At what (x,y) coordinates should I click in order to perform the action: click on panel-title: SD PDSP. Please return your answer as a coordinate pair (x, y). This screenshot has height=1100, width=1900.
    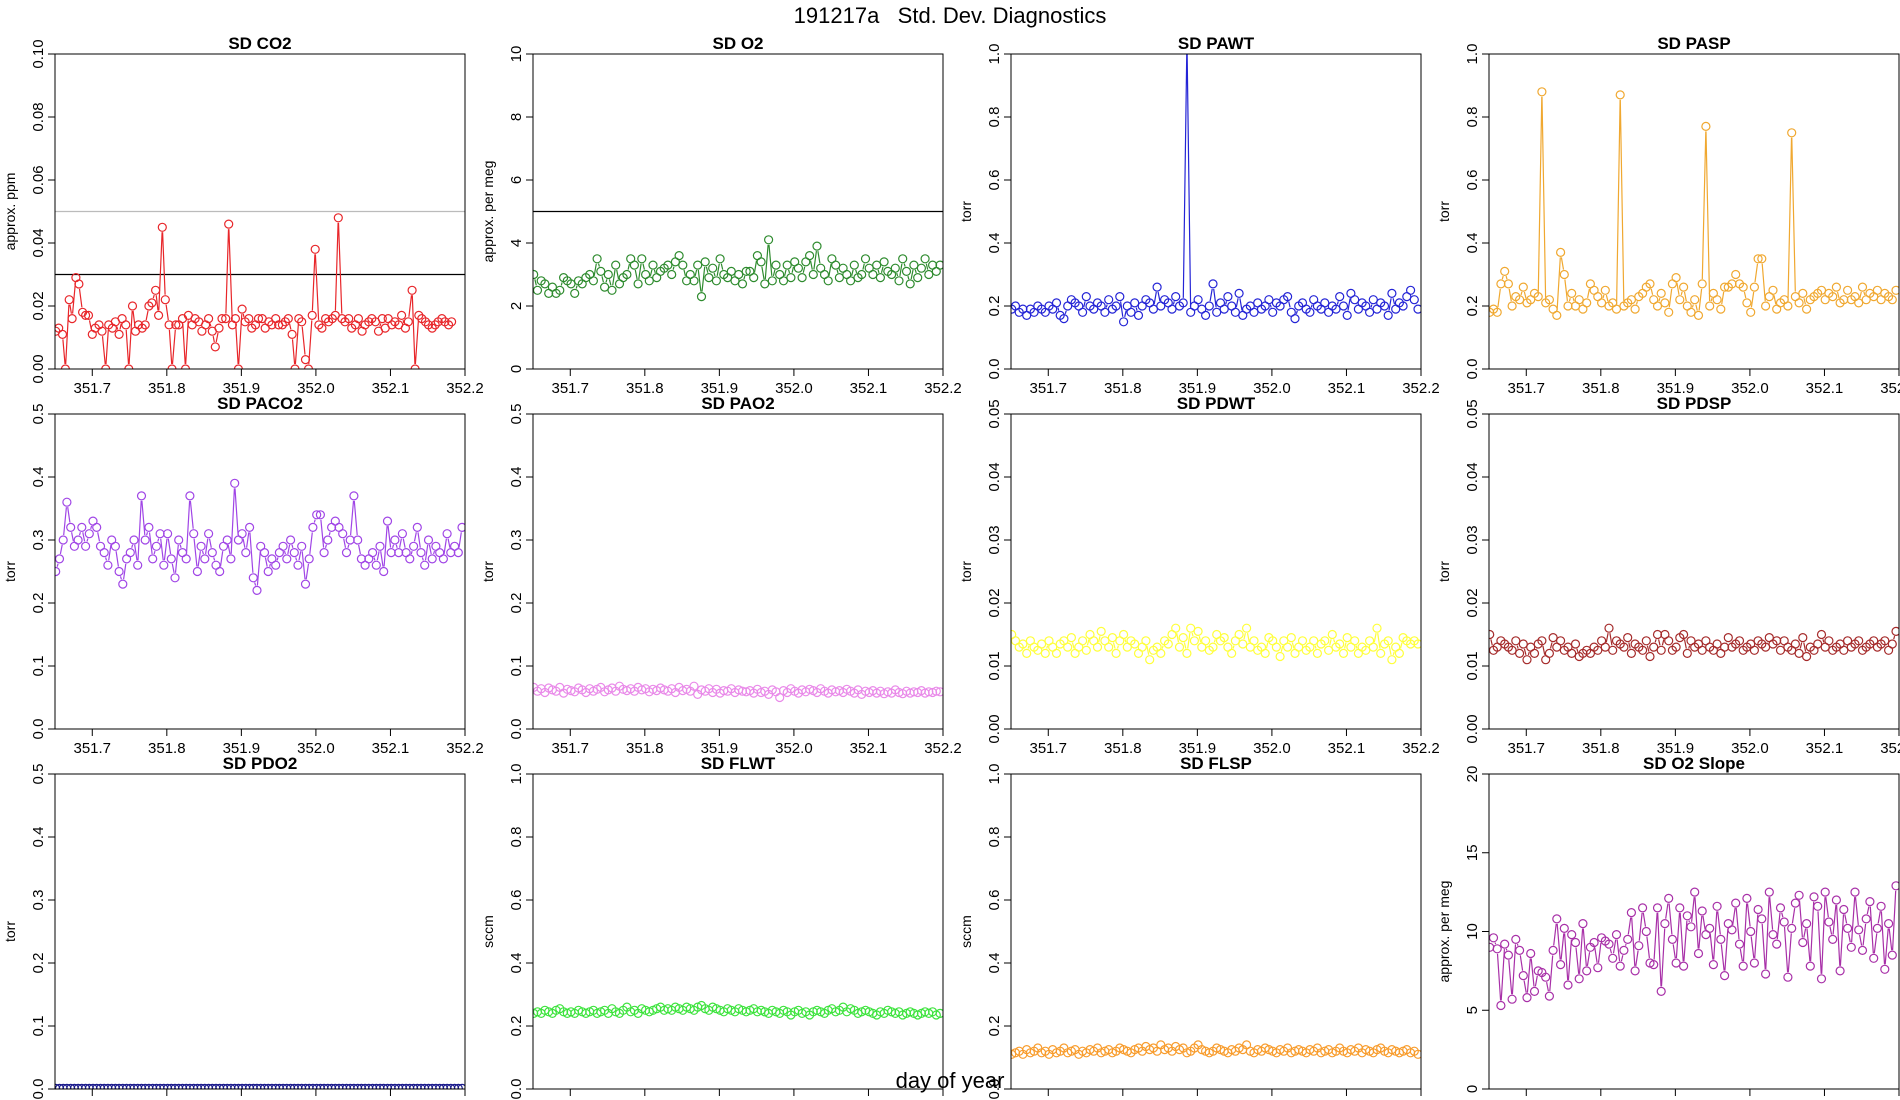
    Looking at the image, I should click on (1694, 403).